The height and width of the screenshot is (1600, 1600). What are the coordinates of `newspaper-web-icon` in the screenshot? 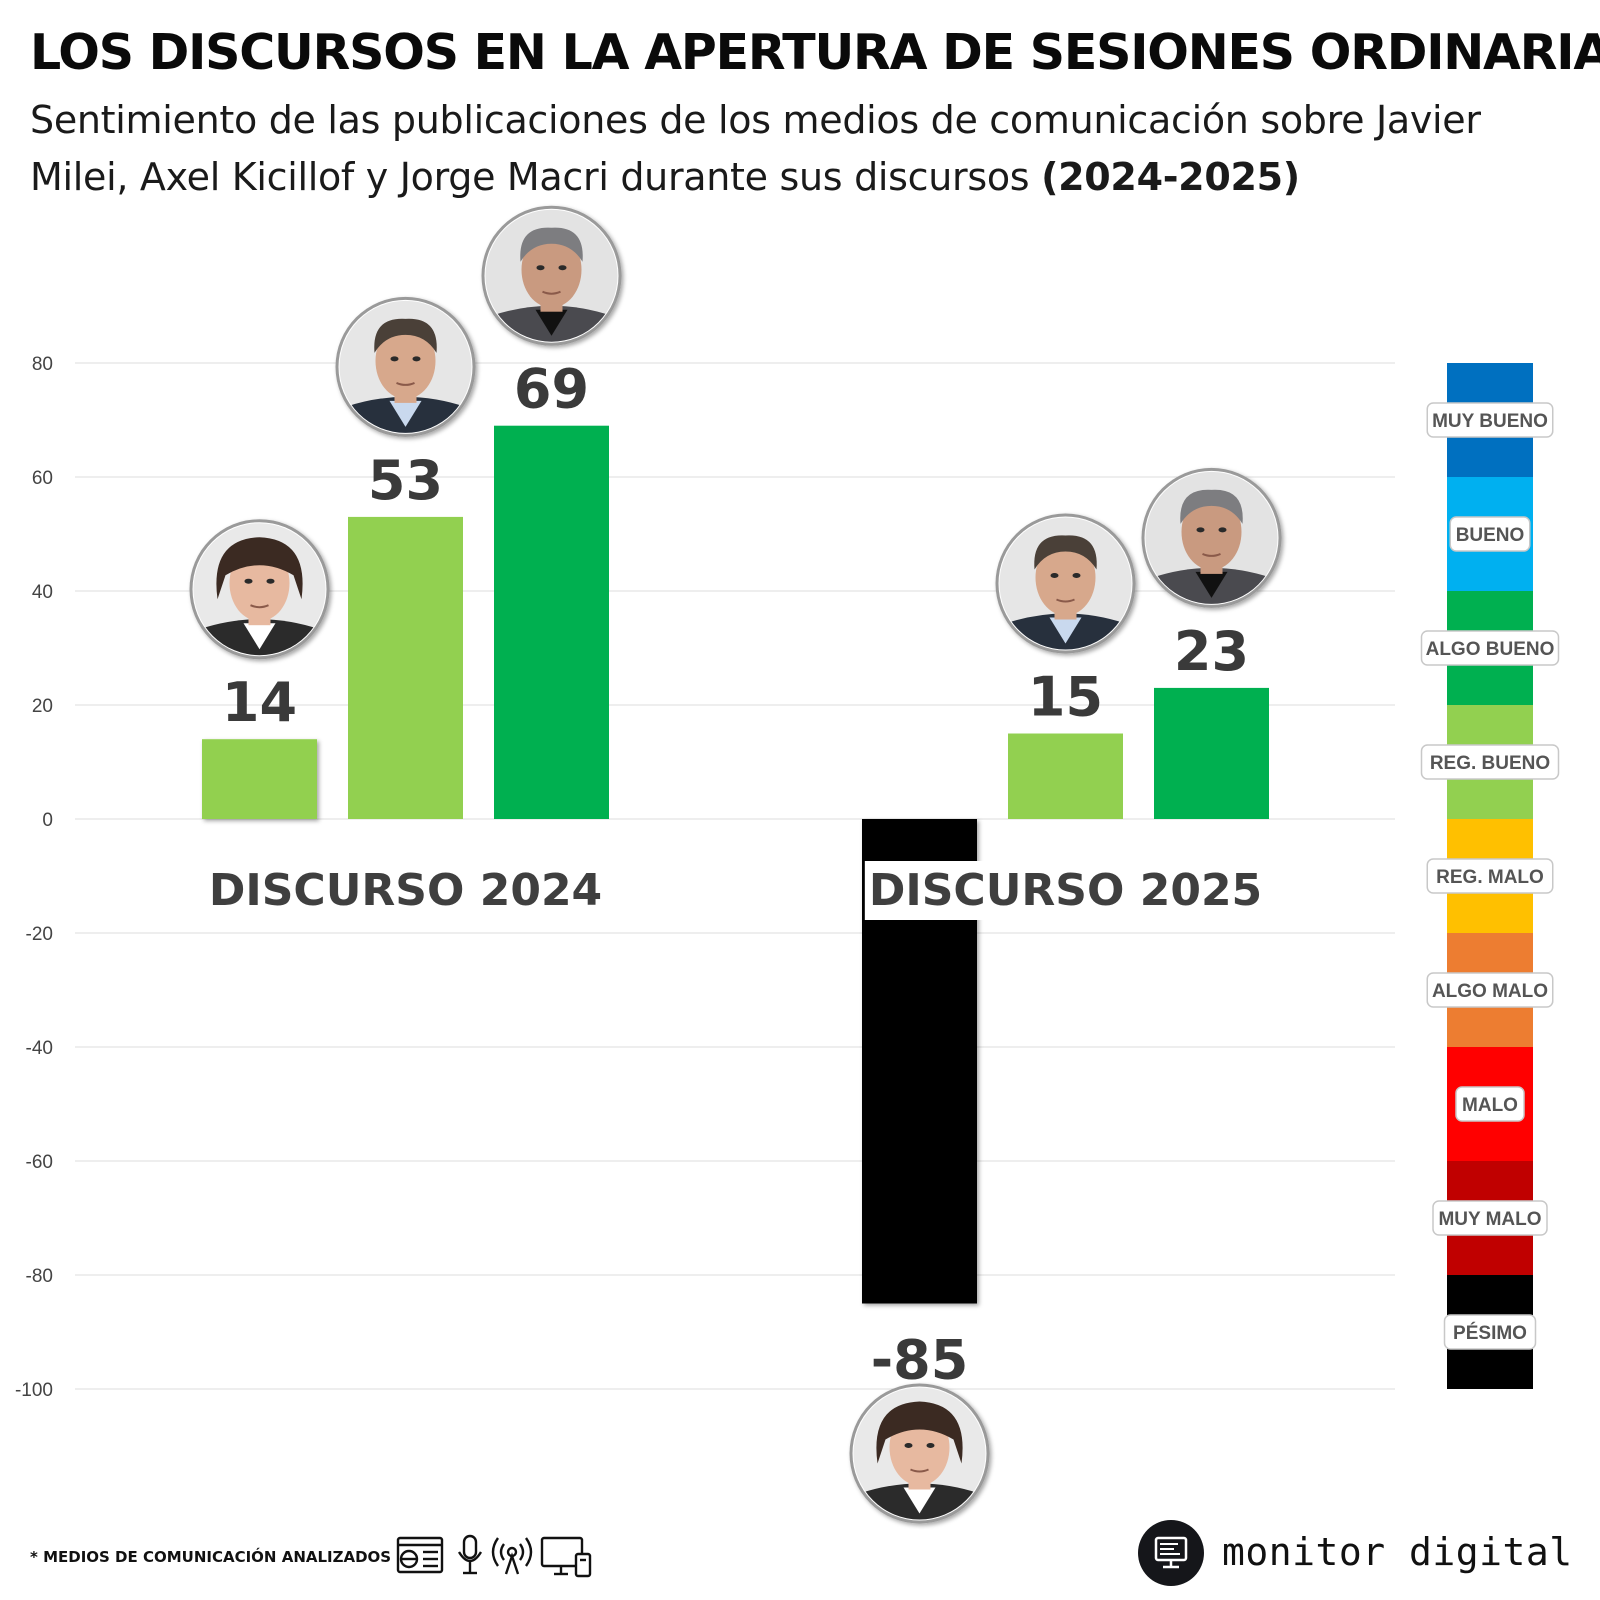 It's located at (420, 1555).